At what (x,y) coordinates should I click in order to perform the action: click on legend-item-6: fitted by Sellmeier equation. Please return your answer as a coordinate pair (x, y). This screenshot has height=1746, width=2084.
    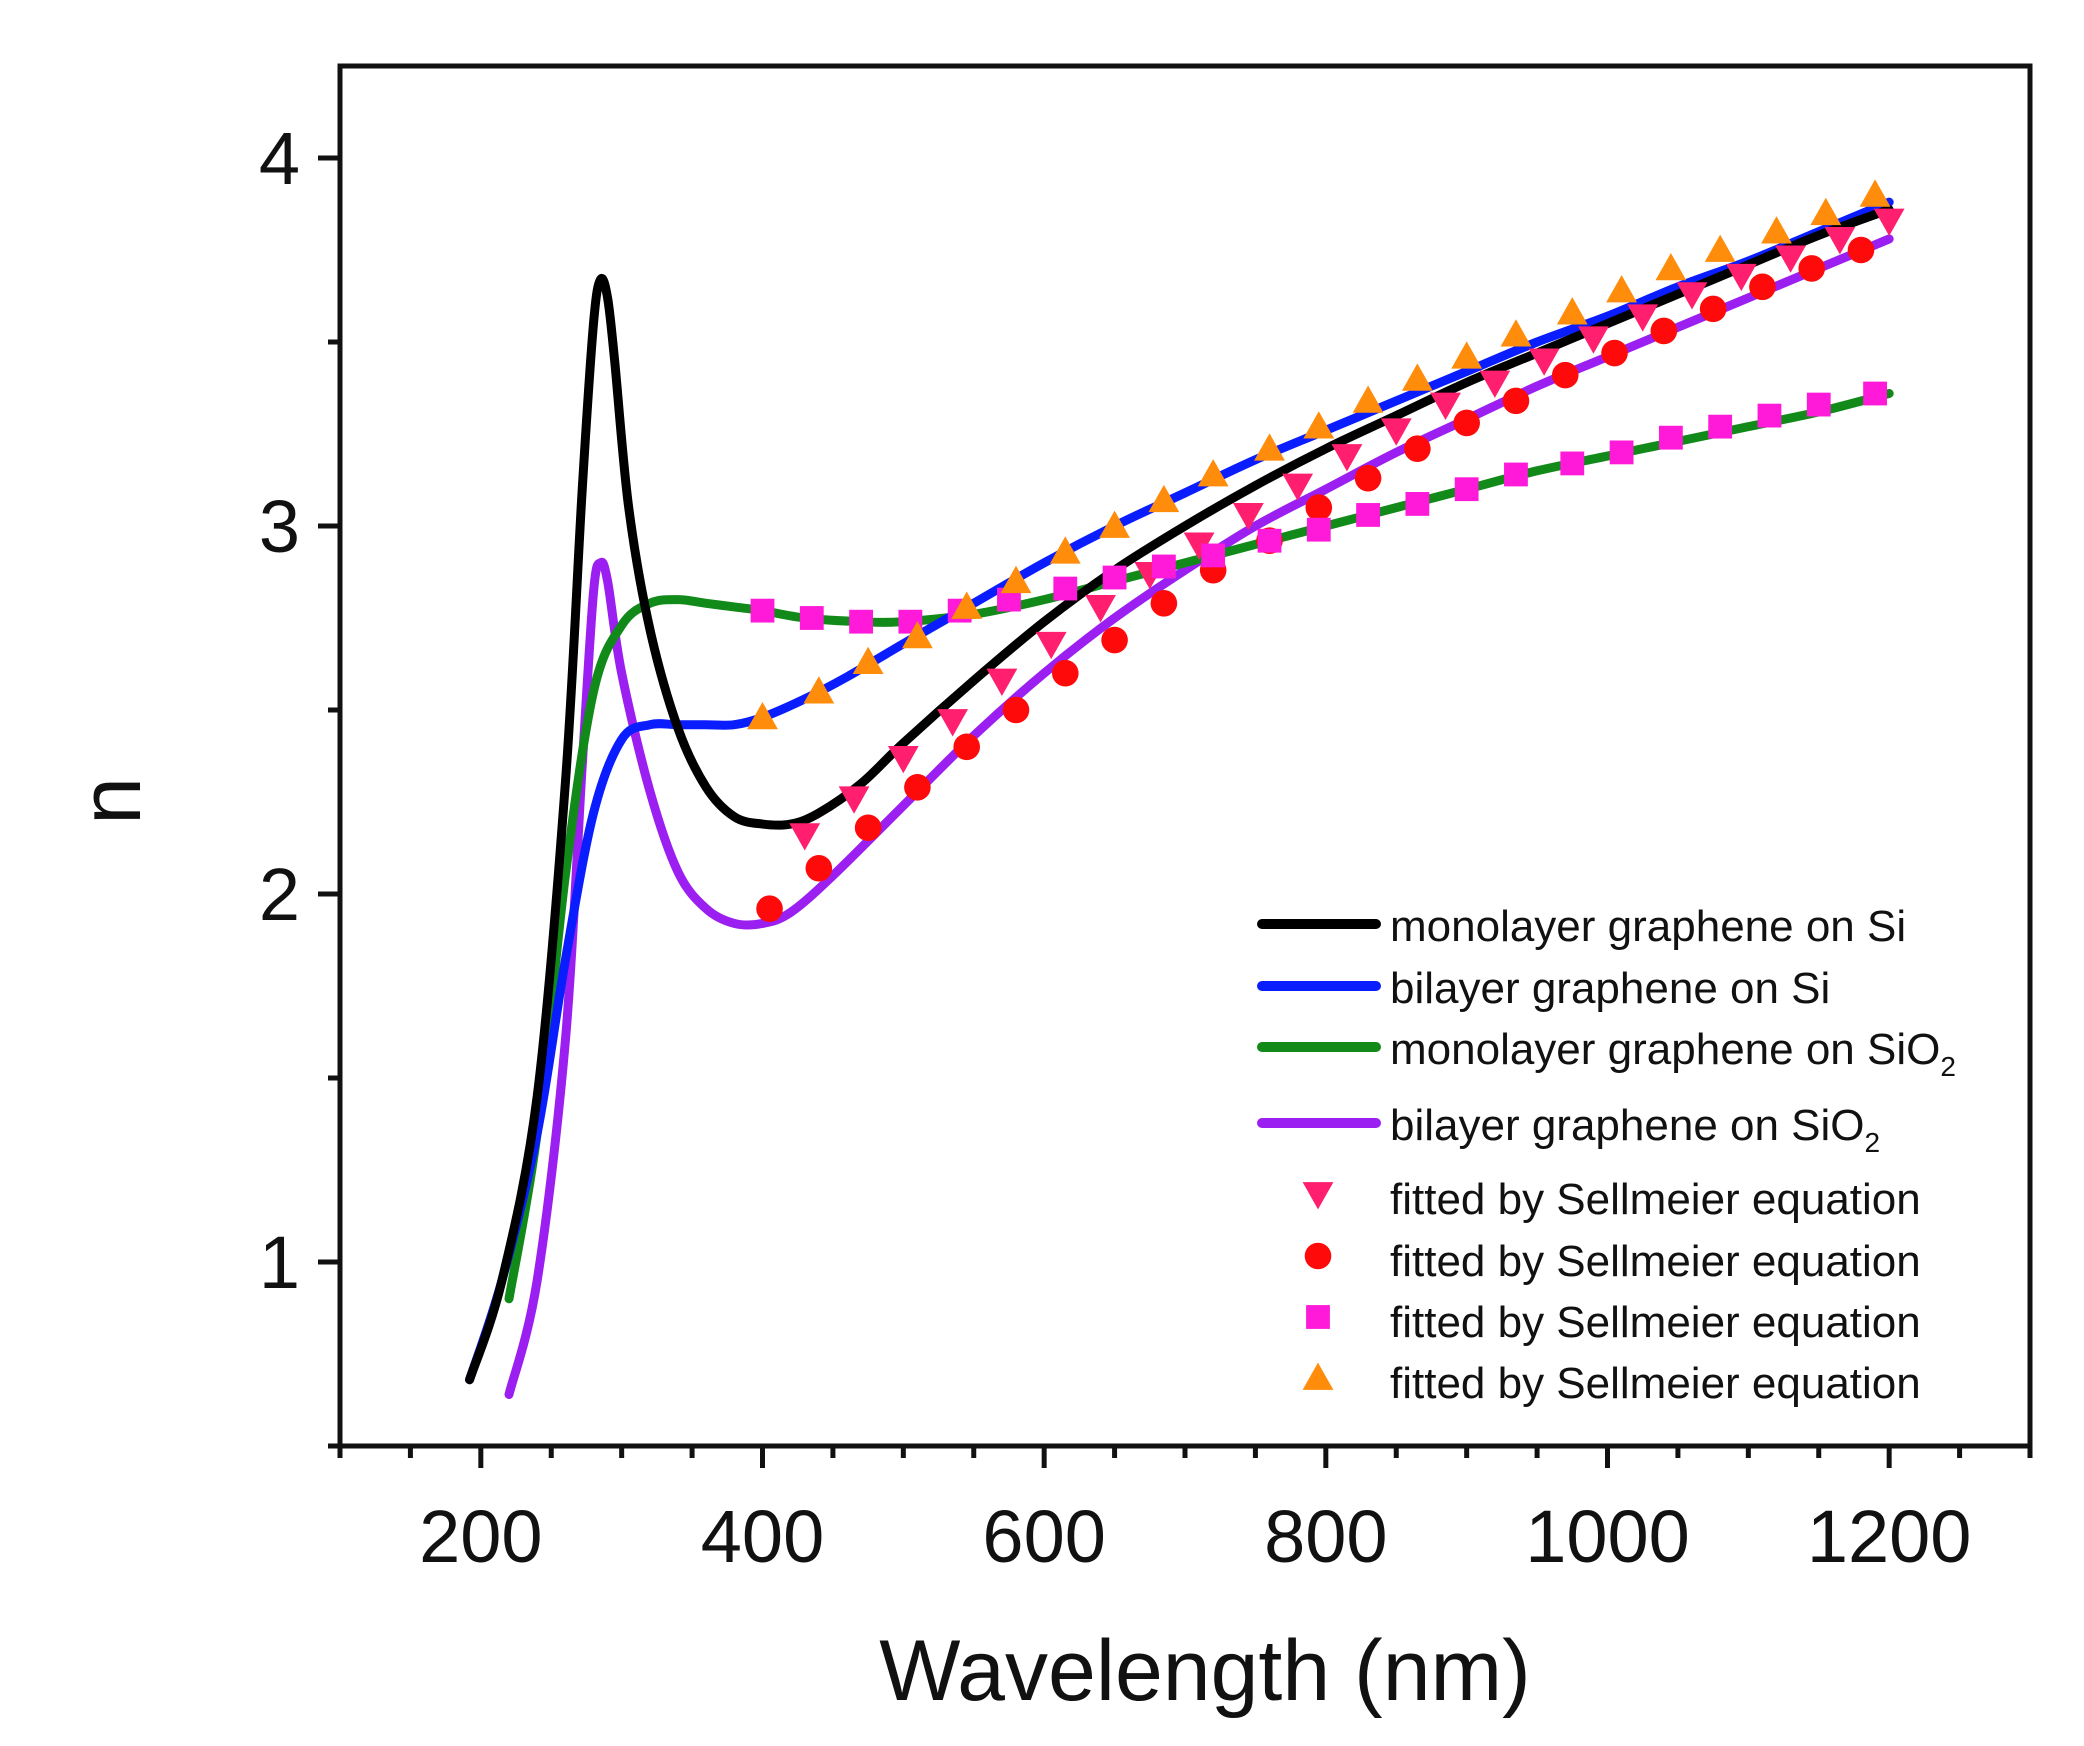
    Looking at the image, I should click on (1612, 1261).